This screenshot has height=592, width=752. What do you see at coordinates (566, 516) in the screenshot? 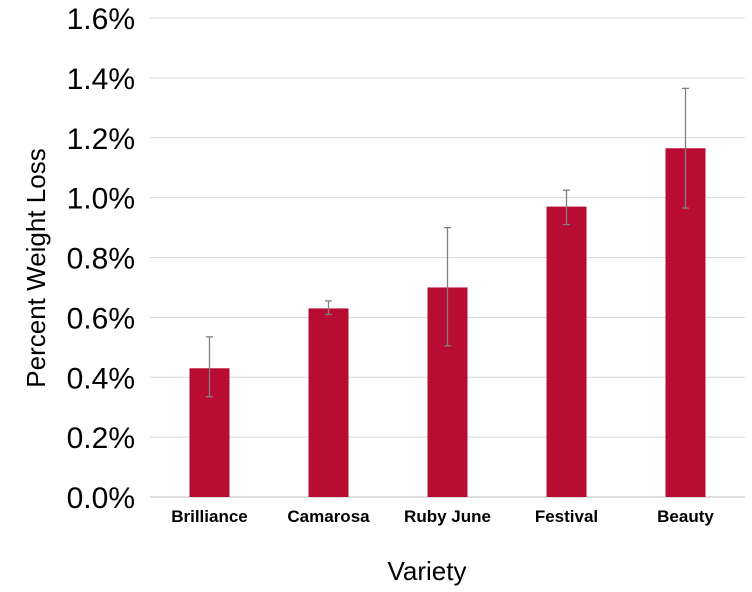
I see `x-category-label: Festival` at bounding box center [566, 516].